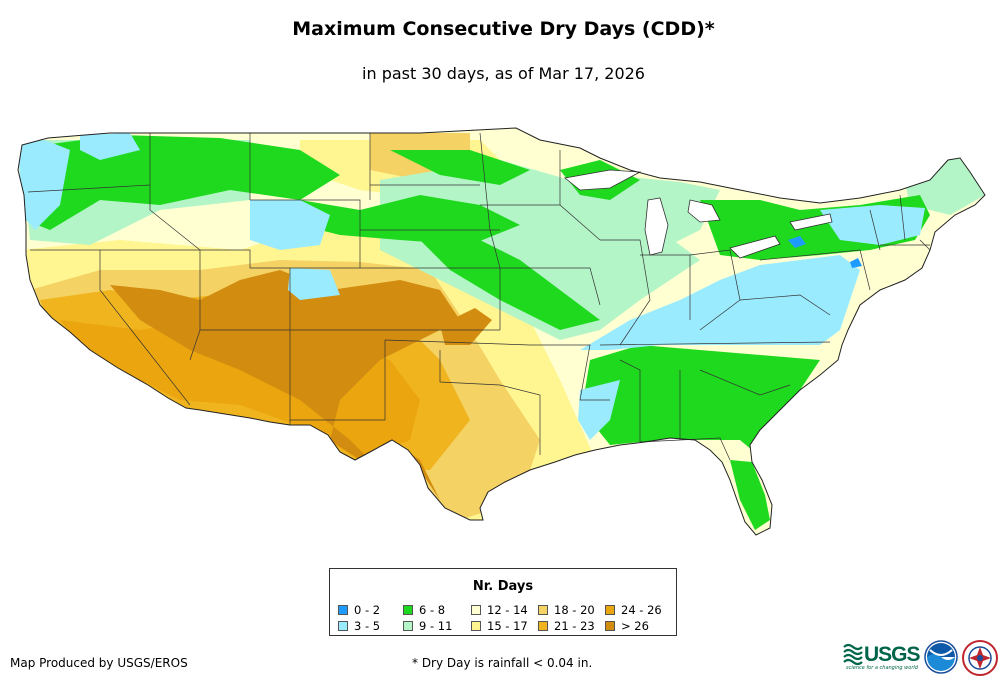 The height and width of the screenshot is (691, 1007). I want to click on legend-item-over-26: > 26, so click(627, 626).